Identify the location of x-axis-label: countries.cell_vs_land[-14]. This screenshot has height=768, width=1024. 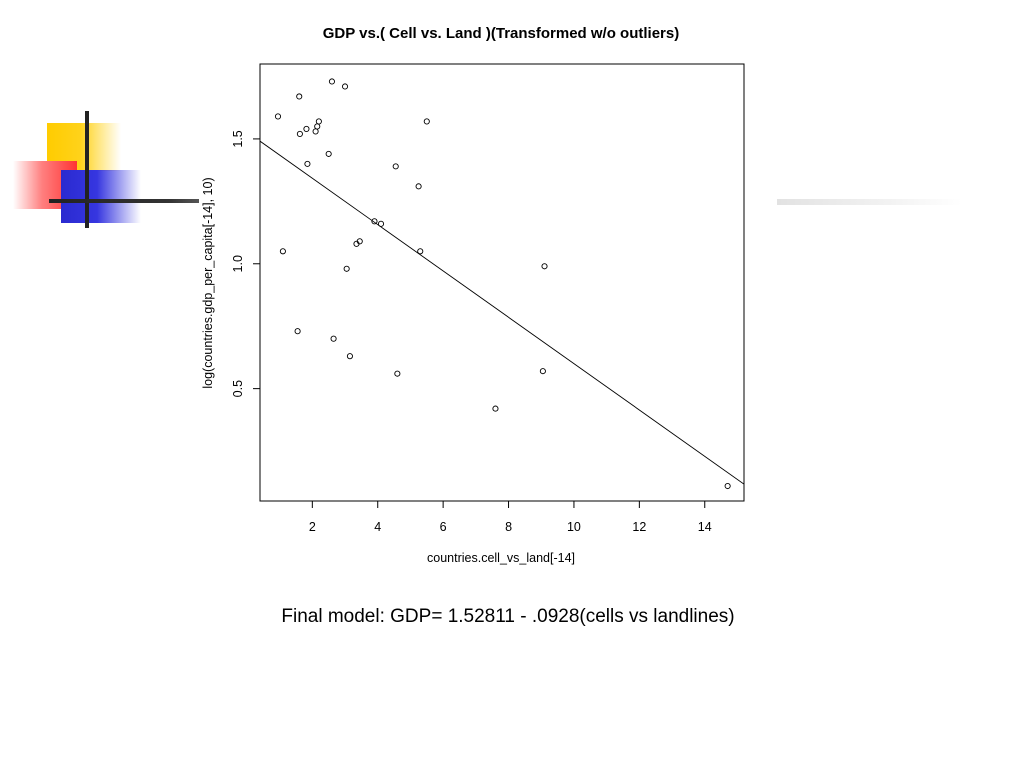
(501, 558).